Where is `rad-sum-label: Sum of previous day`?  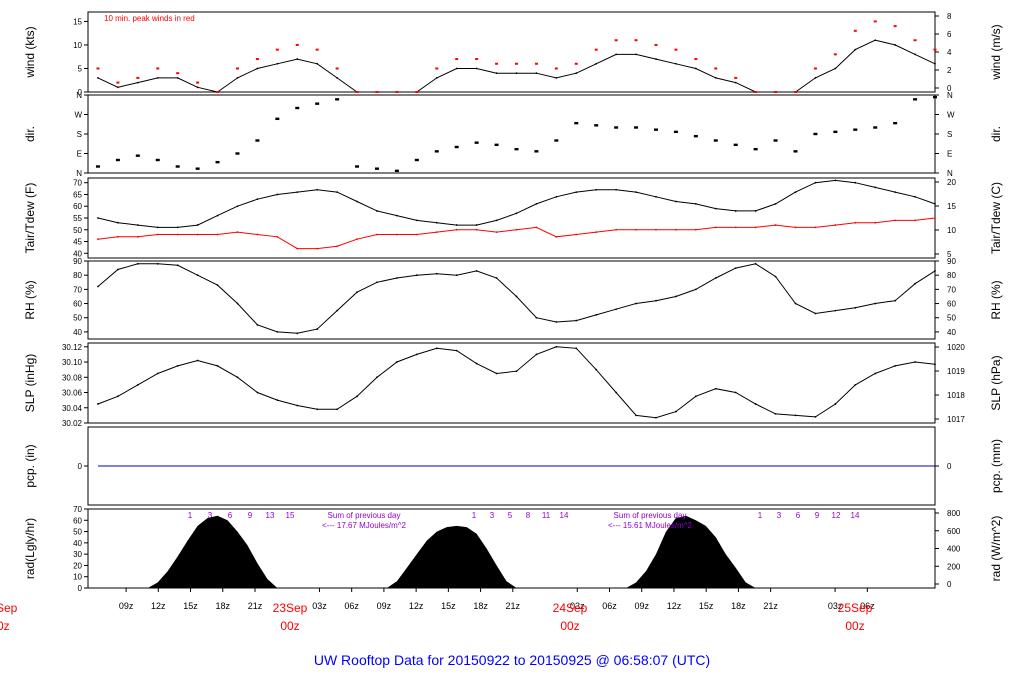 rad-sum-label: Sum of previous day is located at coordinates (364, 515).